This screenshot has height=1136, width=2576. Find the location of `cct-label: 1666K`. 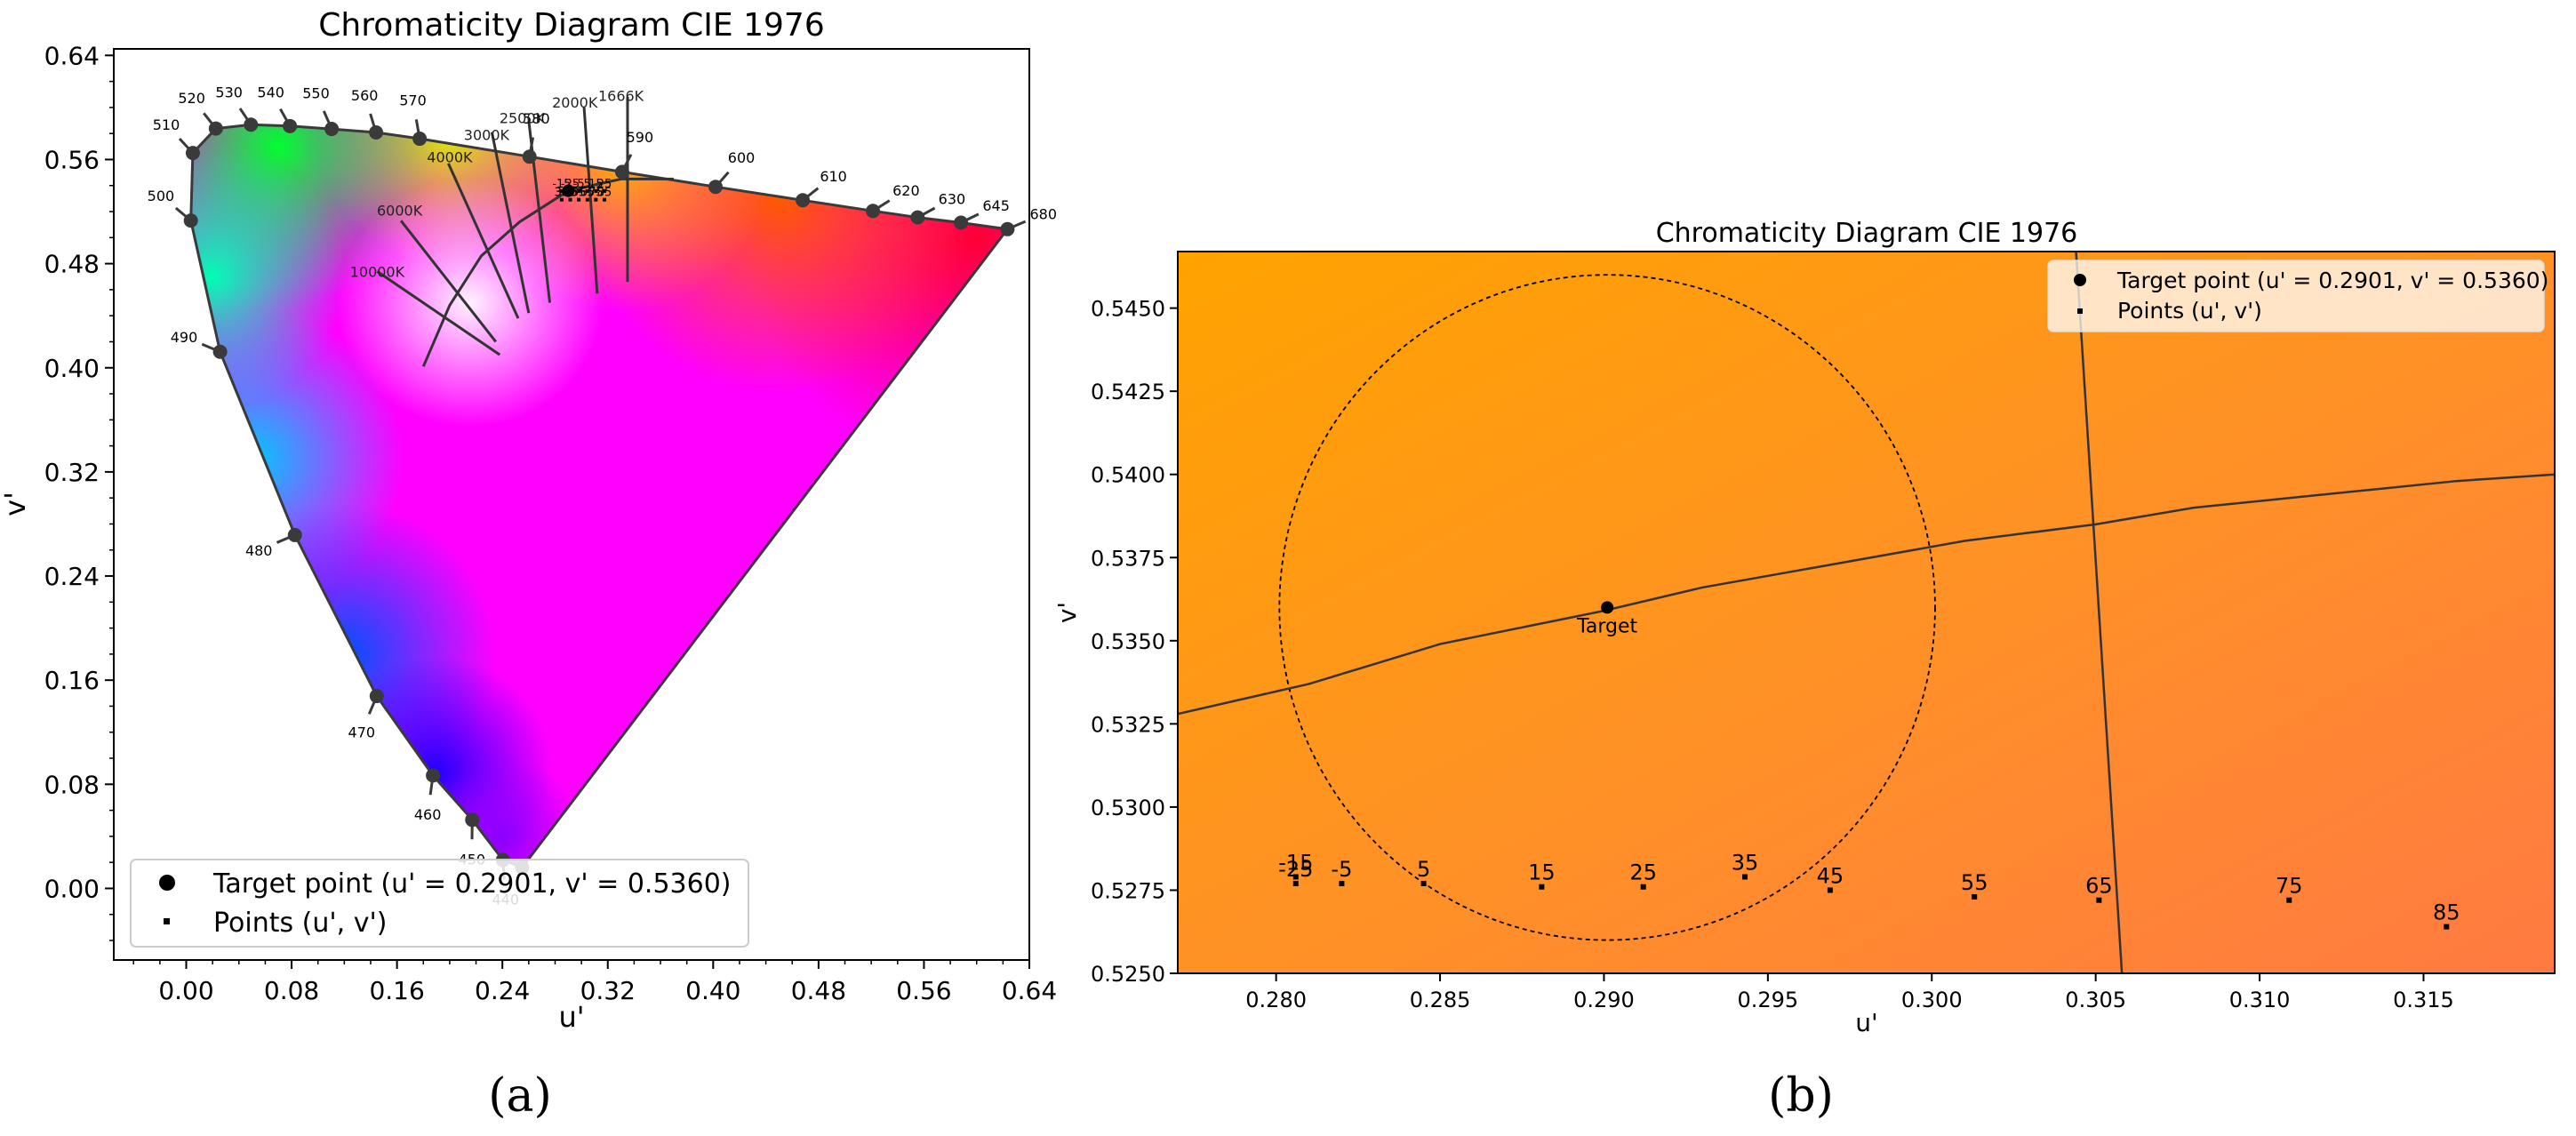

cct-label: 1666K is located at coordinates (621, 96).